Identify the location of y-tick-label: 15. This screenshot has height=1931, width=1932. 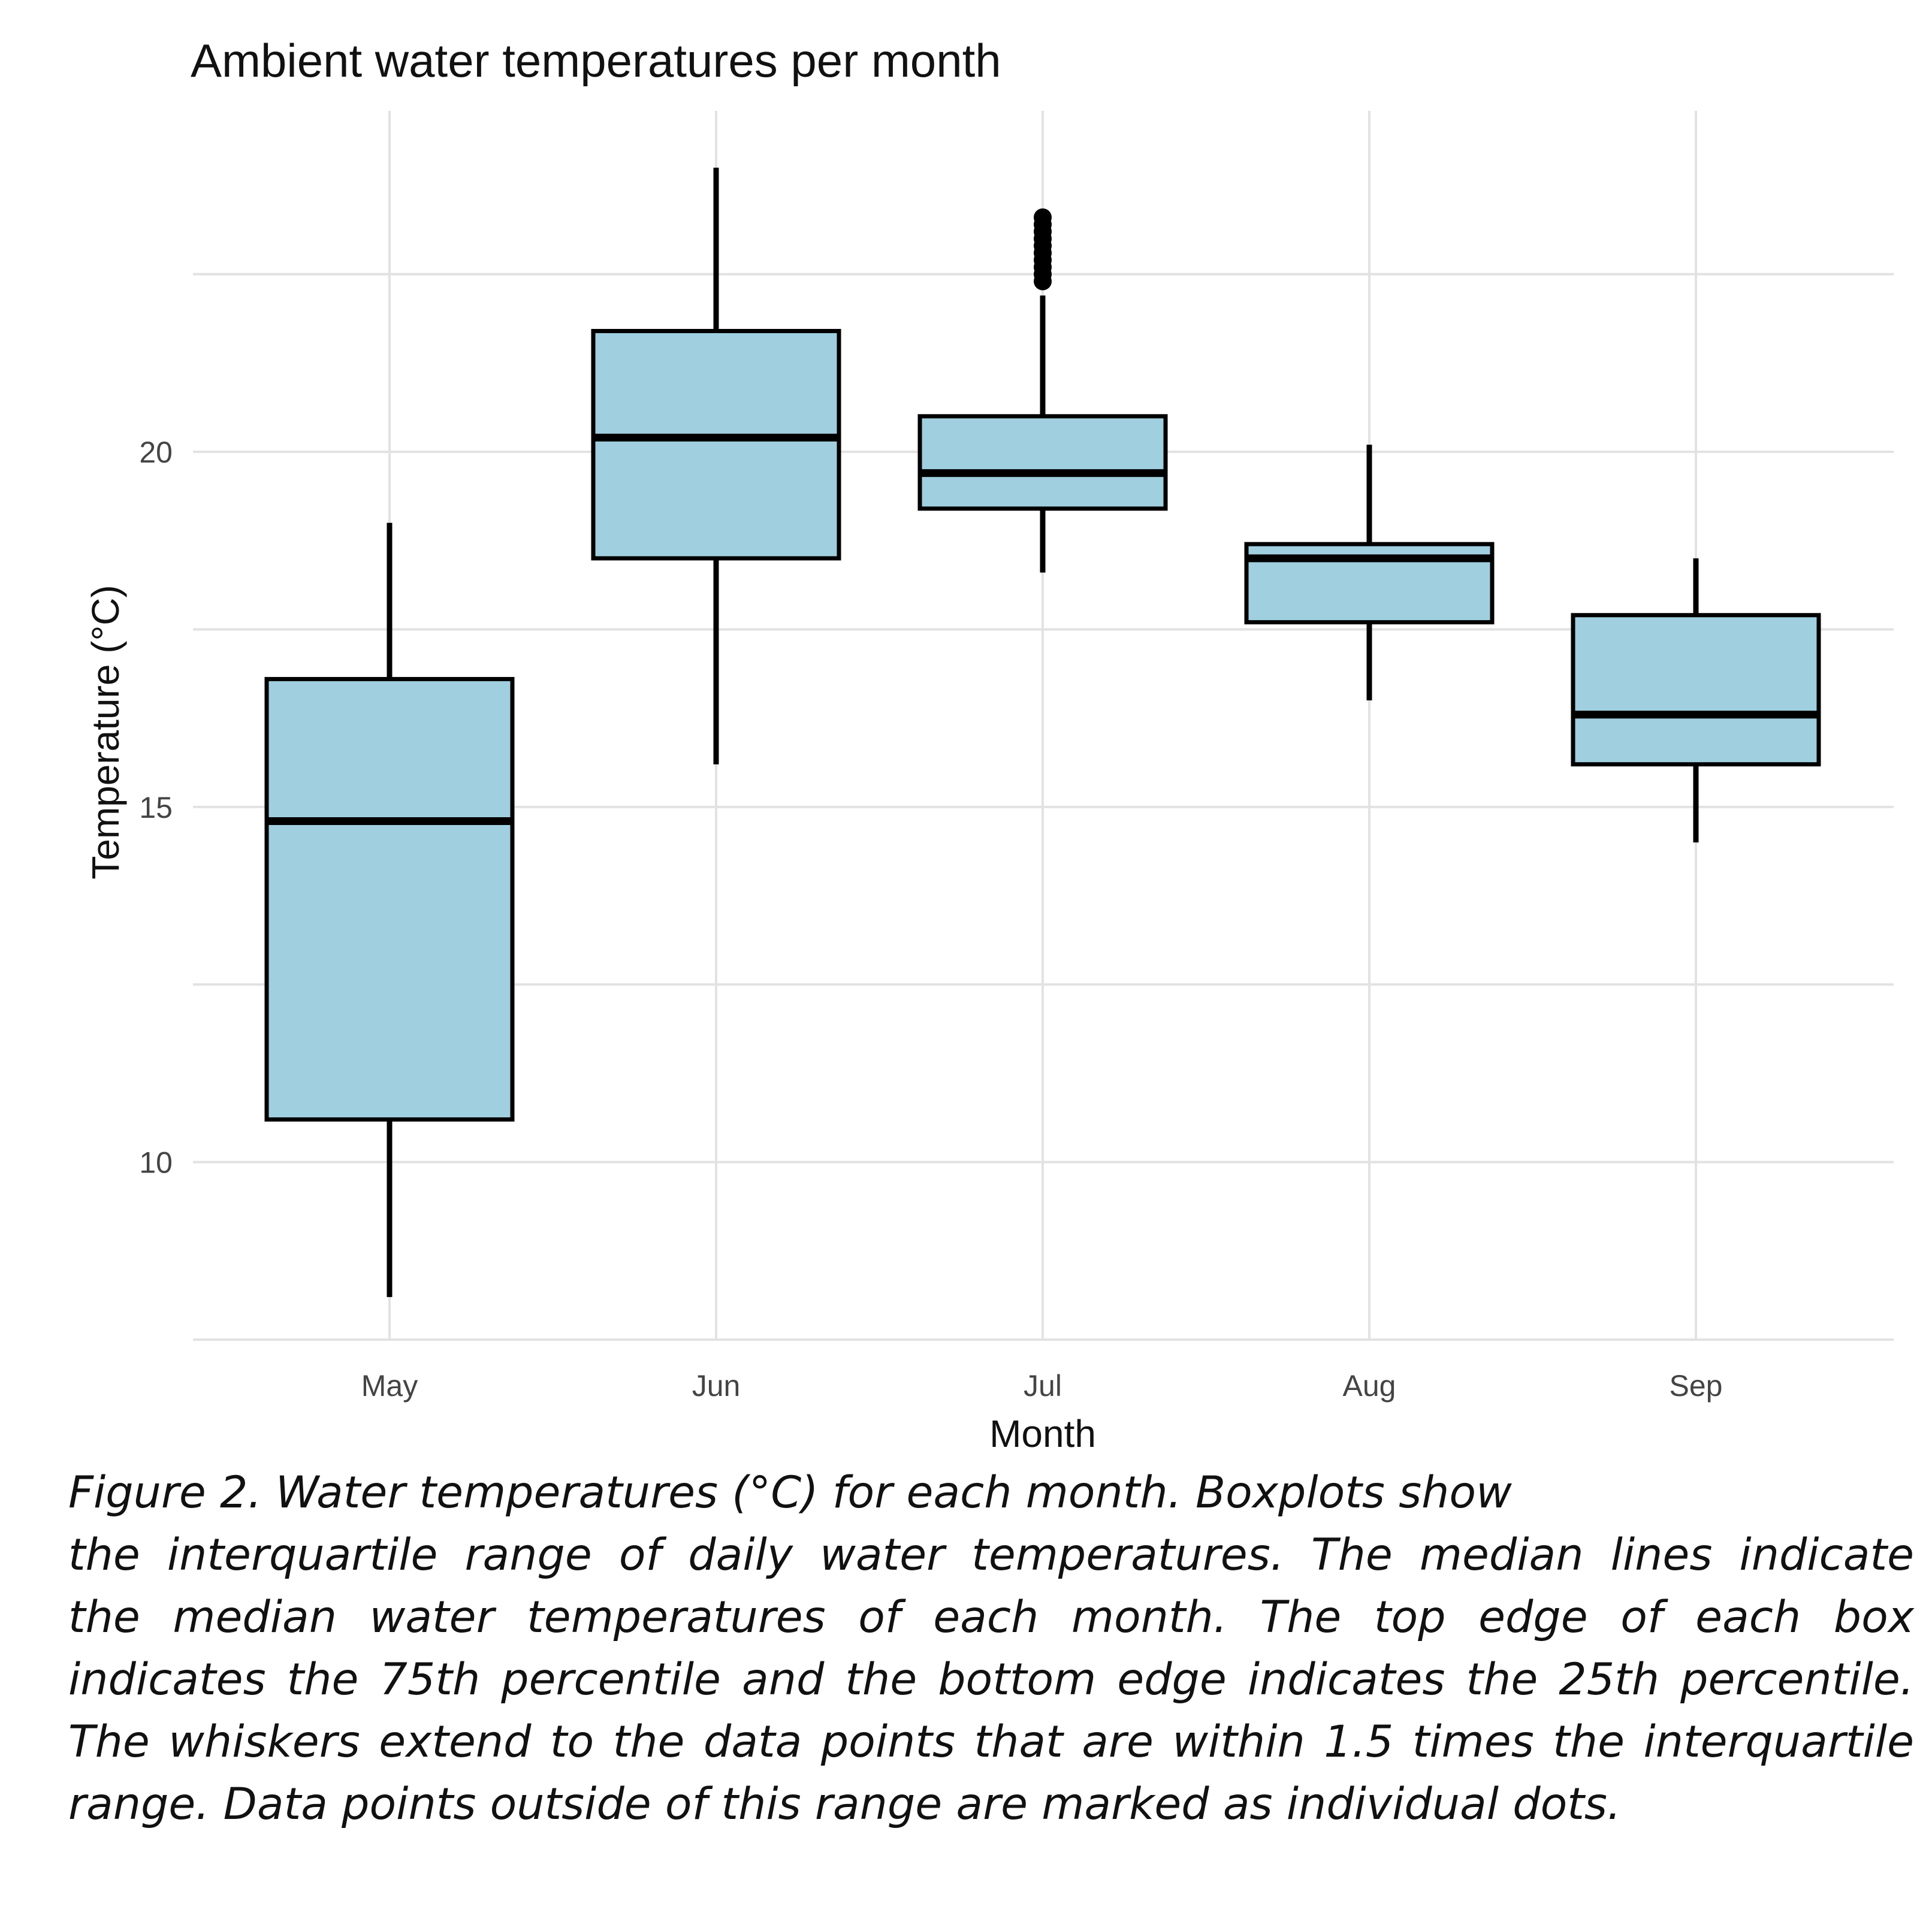
(156, 807).